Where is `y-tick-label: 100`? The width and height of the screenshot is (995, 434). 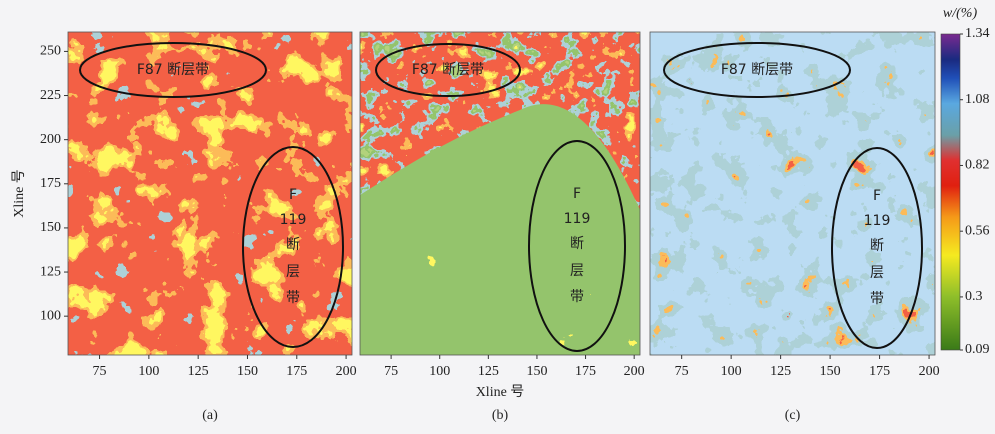 y-tick-label: 100 is located at coordinates (50, 315).